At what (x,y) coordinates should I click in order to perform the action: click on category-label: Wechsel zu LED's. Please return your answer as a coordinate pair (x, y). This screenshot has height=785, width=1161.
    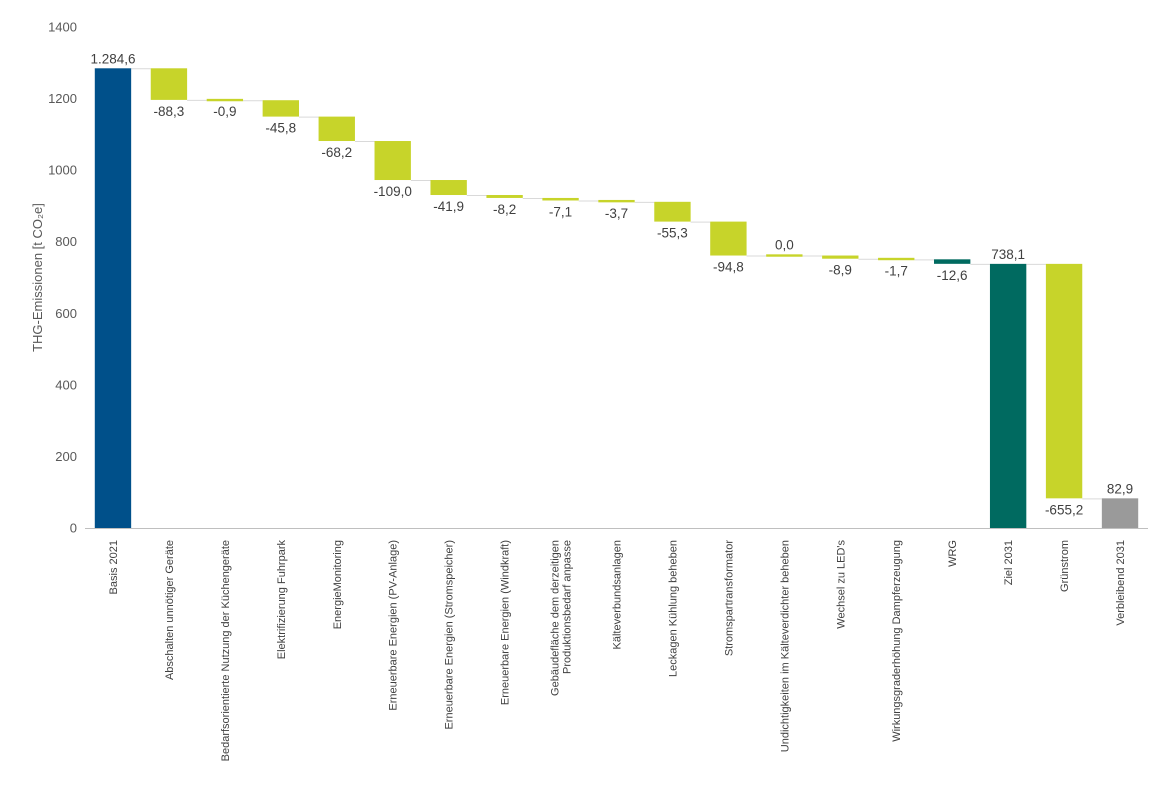
    Looking at the image, I should click on (841, 584).